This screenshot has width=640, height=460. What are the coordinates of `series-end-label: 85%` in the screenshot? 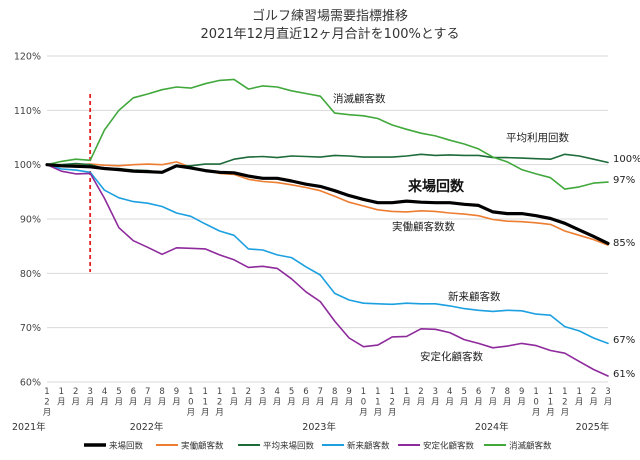 It's located at (624, 243).